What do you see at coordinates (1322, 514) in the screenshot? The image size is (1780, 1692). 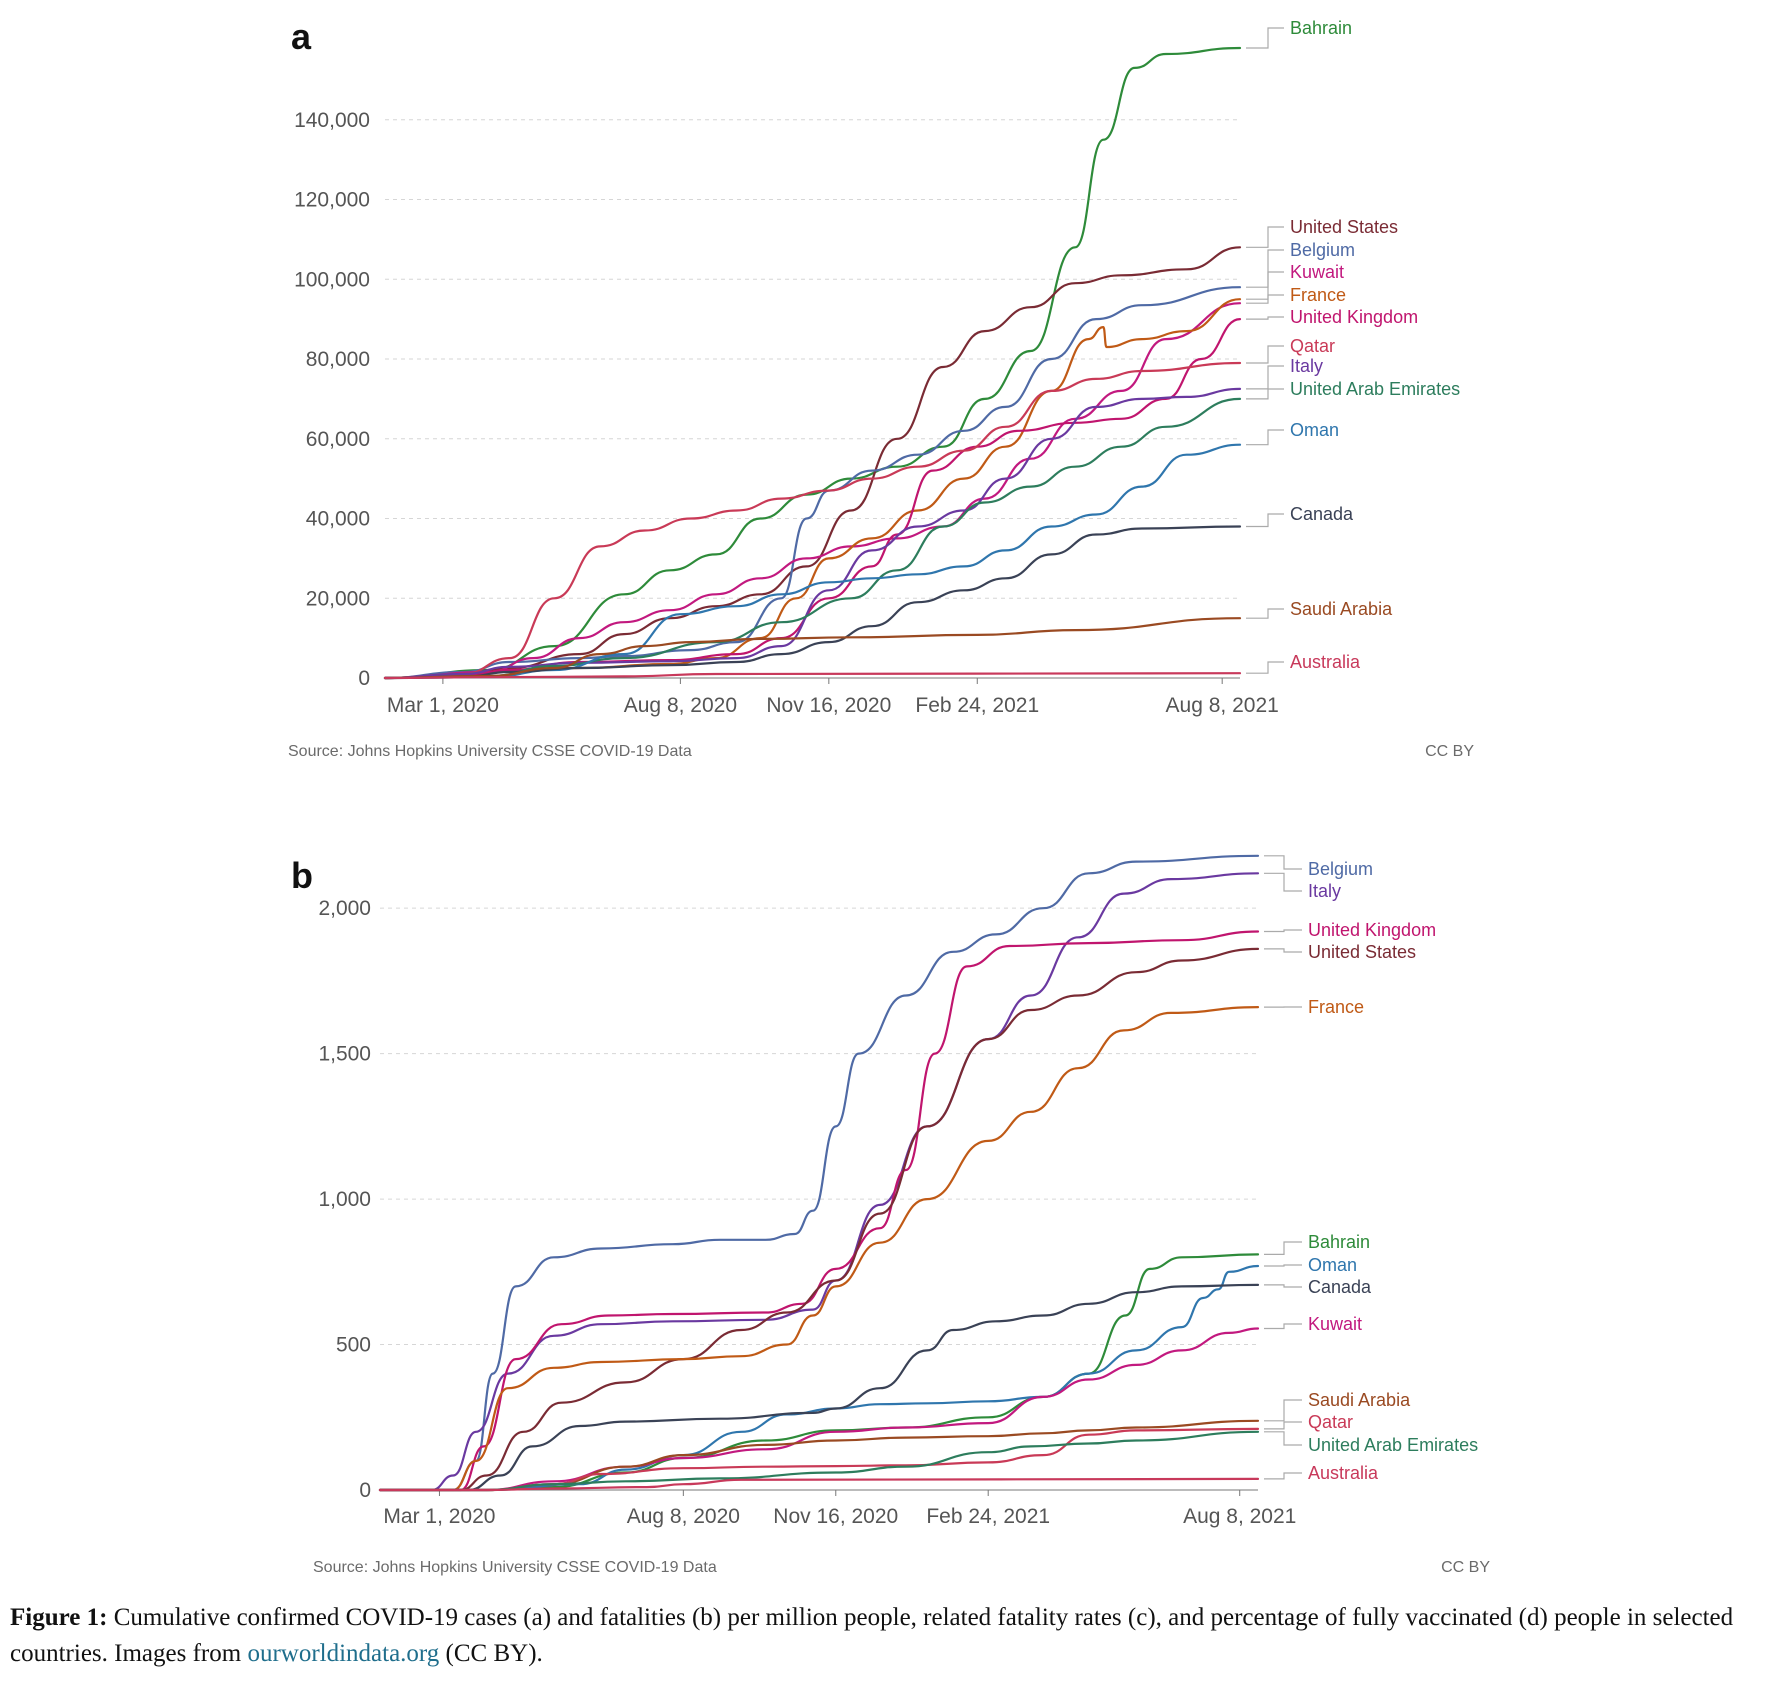 I see `series-label-canada: Canada` at bounding box center [1322, 514].